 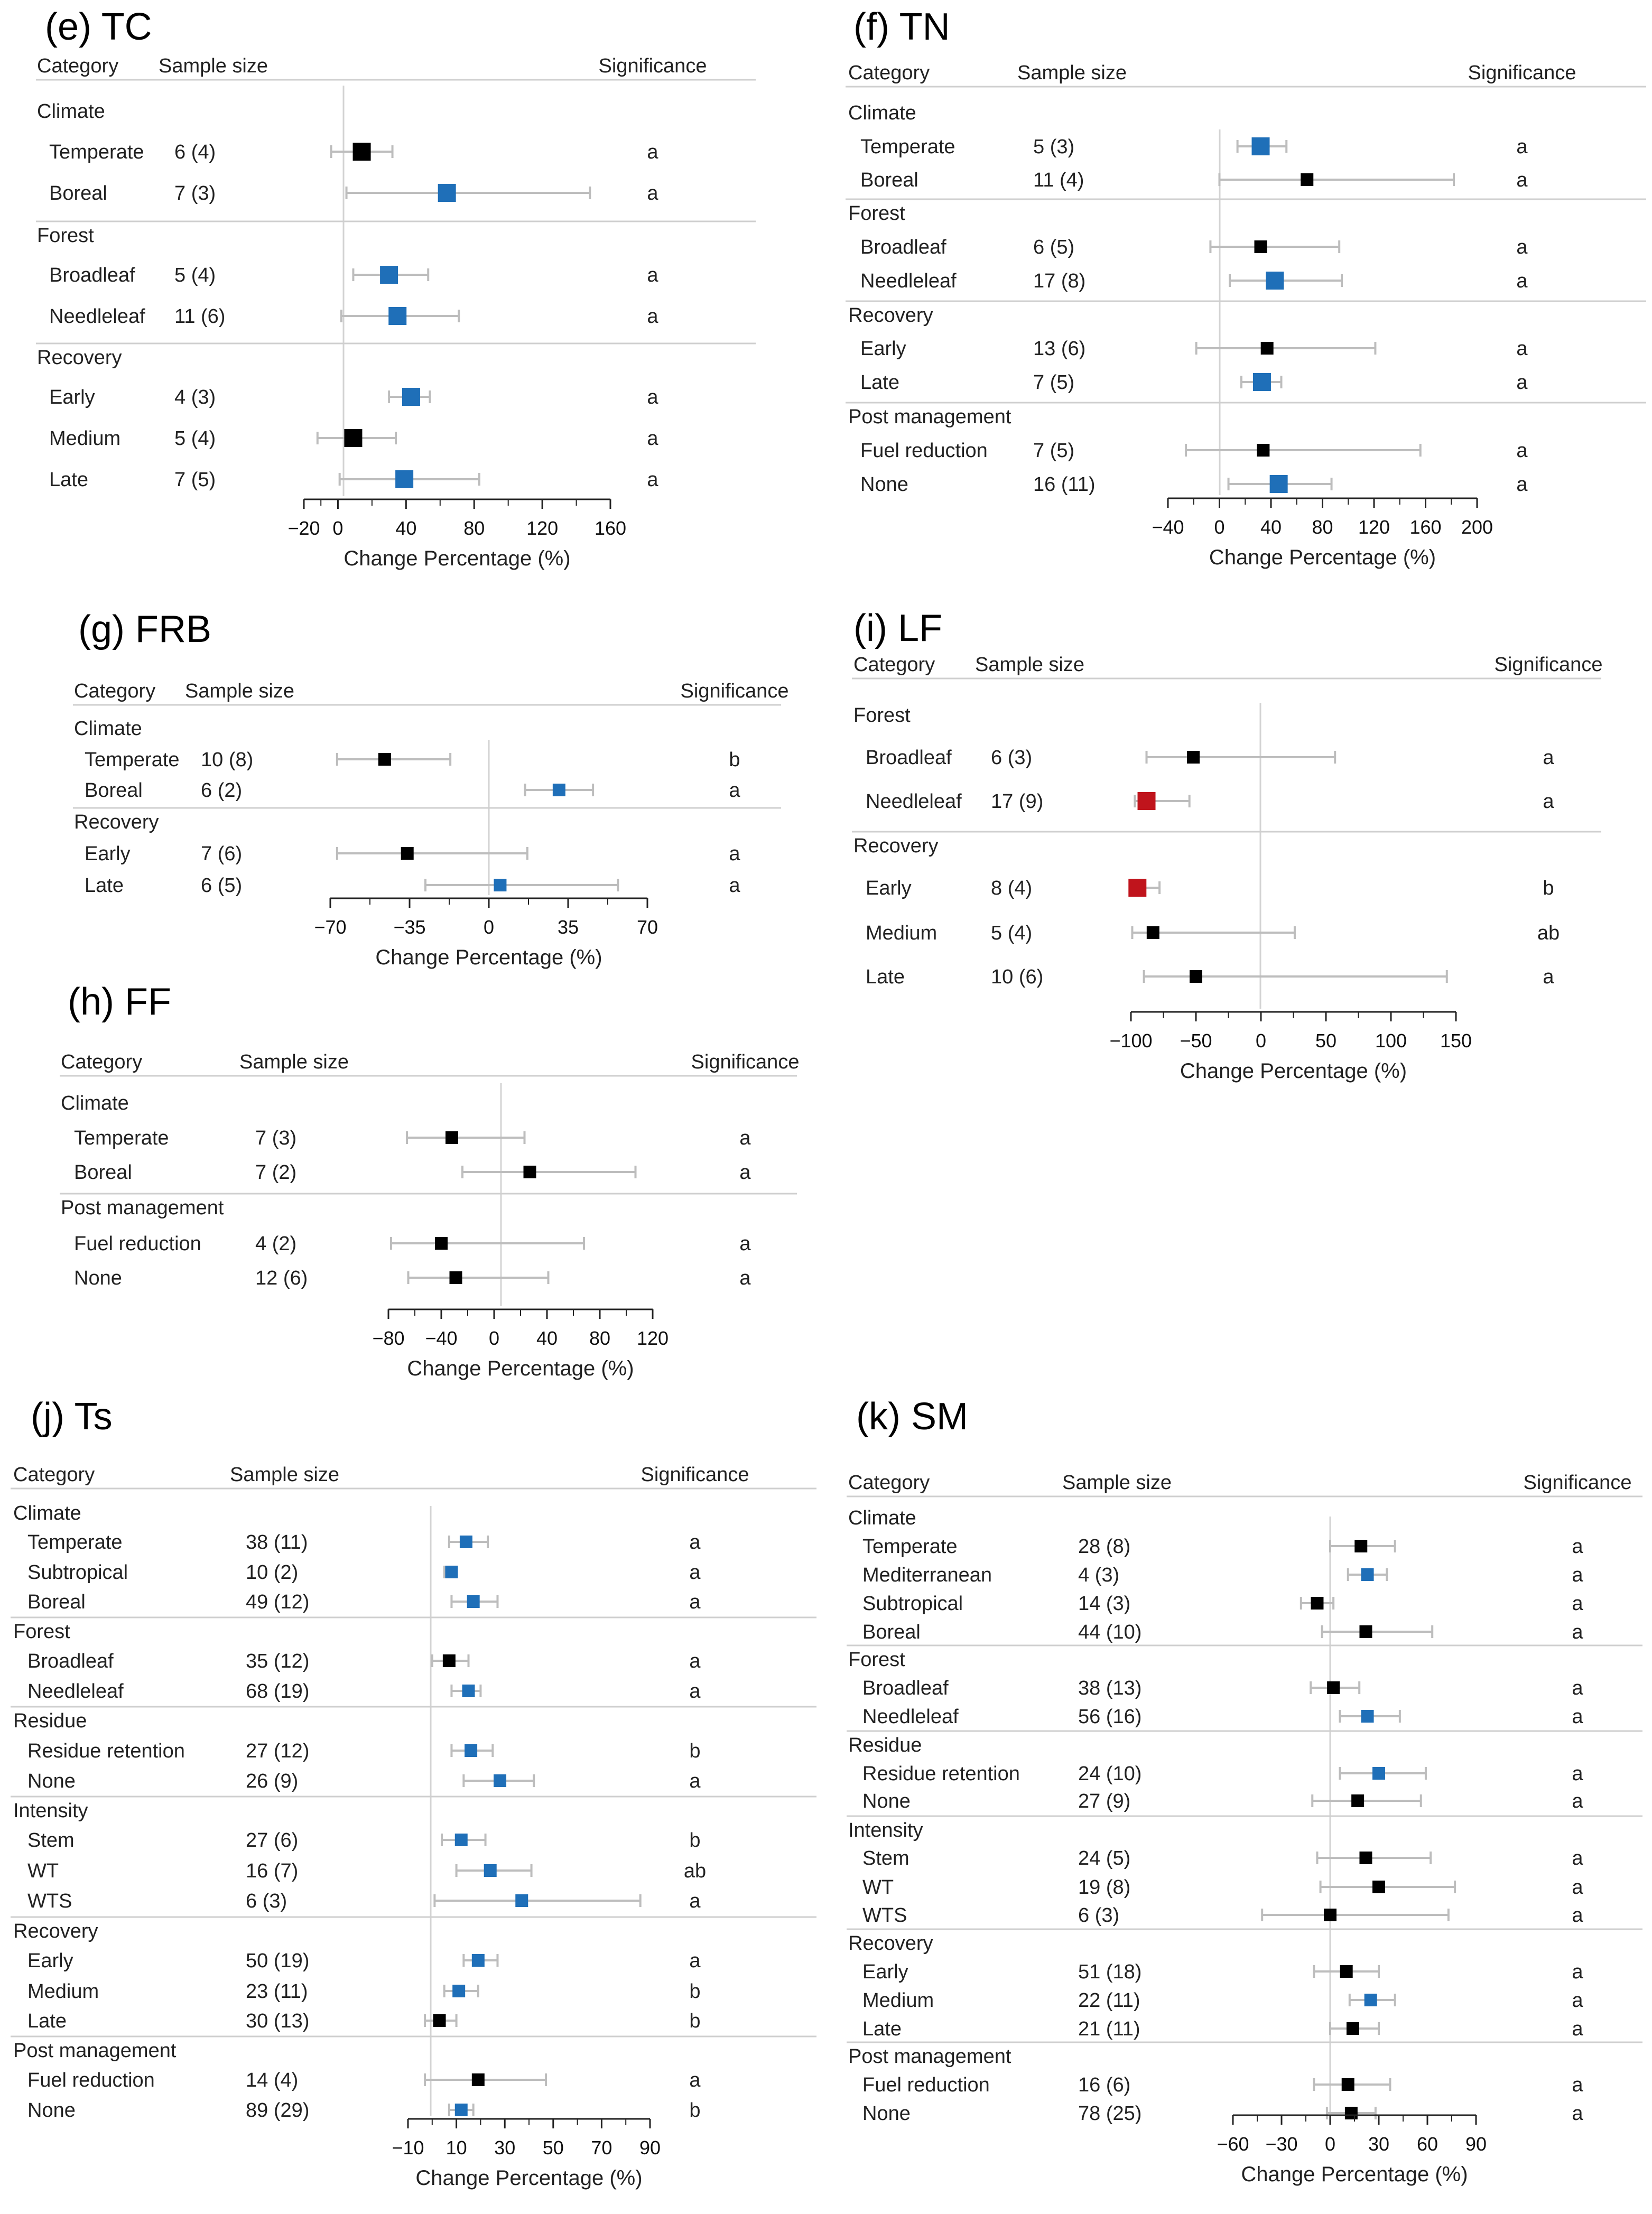 I want to click on point-estimate-tc-forest-broadleaf, so click(x=389, y=275).